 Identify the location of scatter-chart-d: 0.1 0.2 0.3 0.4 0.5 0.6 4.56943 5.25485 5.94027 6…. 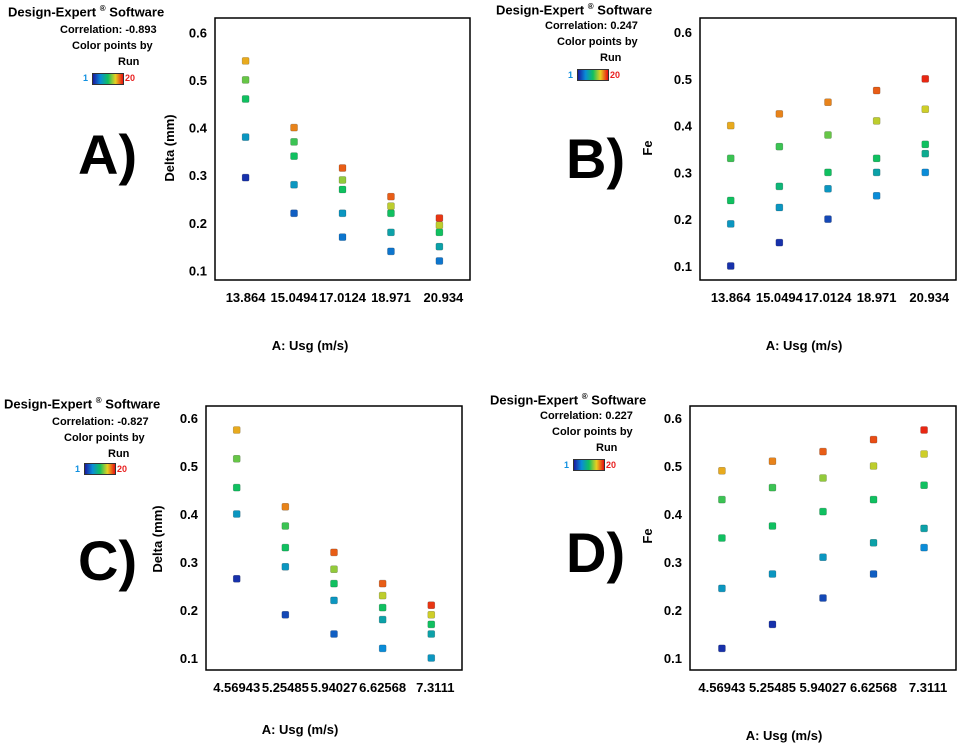
(798, 574).